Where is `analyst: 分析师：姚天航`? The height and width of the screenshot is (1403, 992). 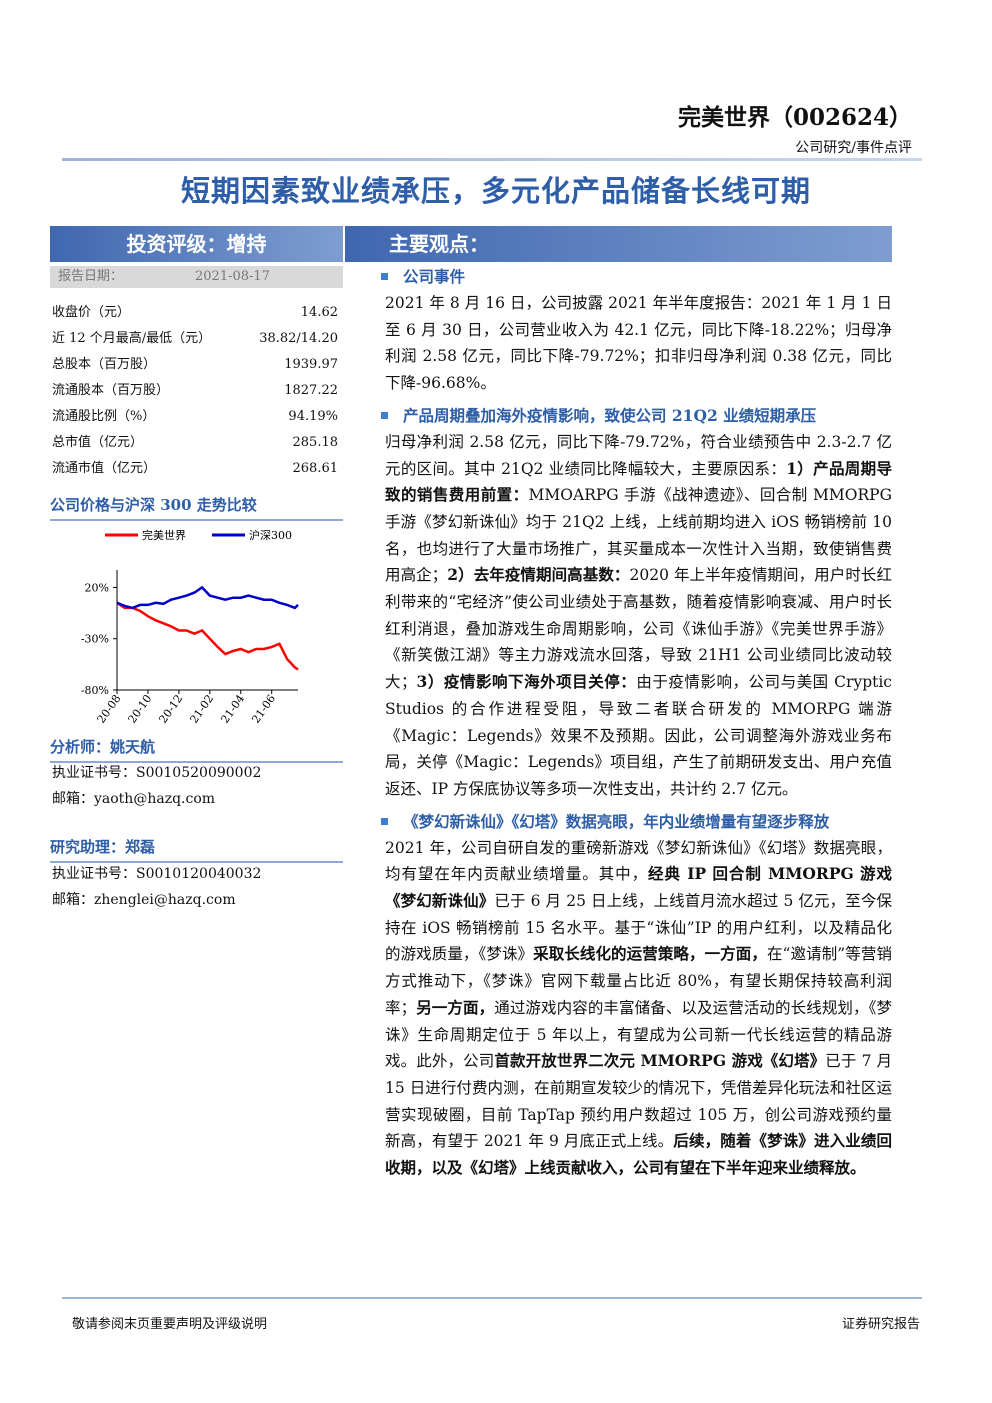 analyst: 分析师：姚天航 is located at coordinates (196, 749).